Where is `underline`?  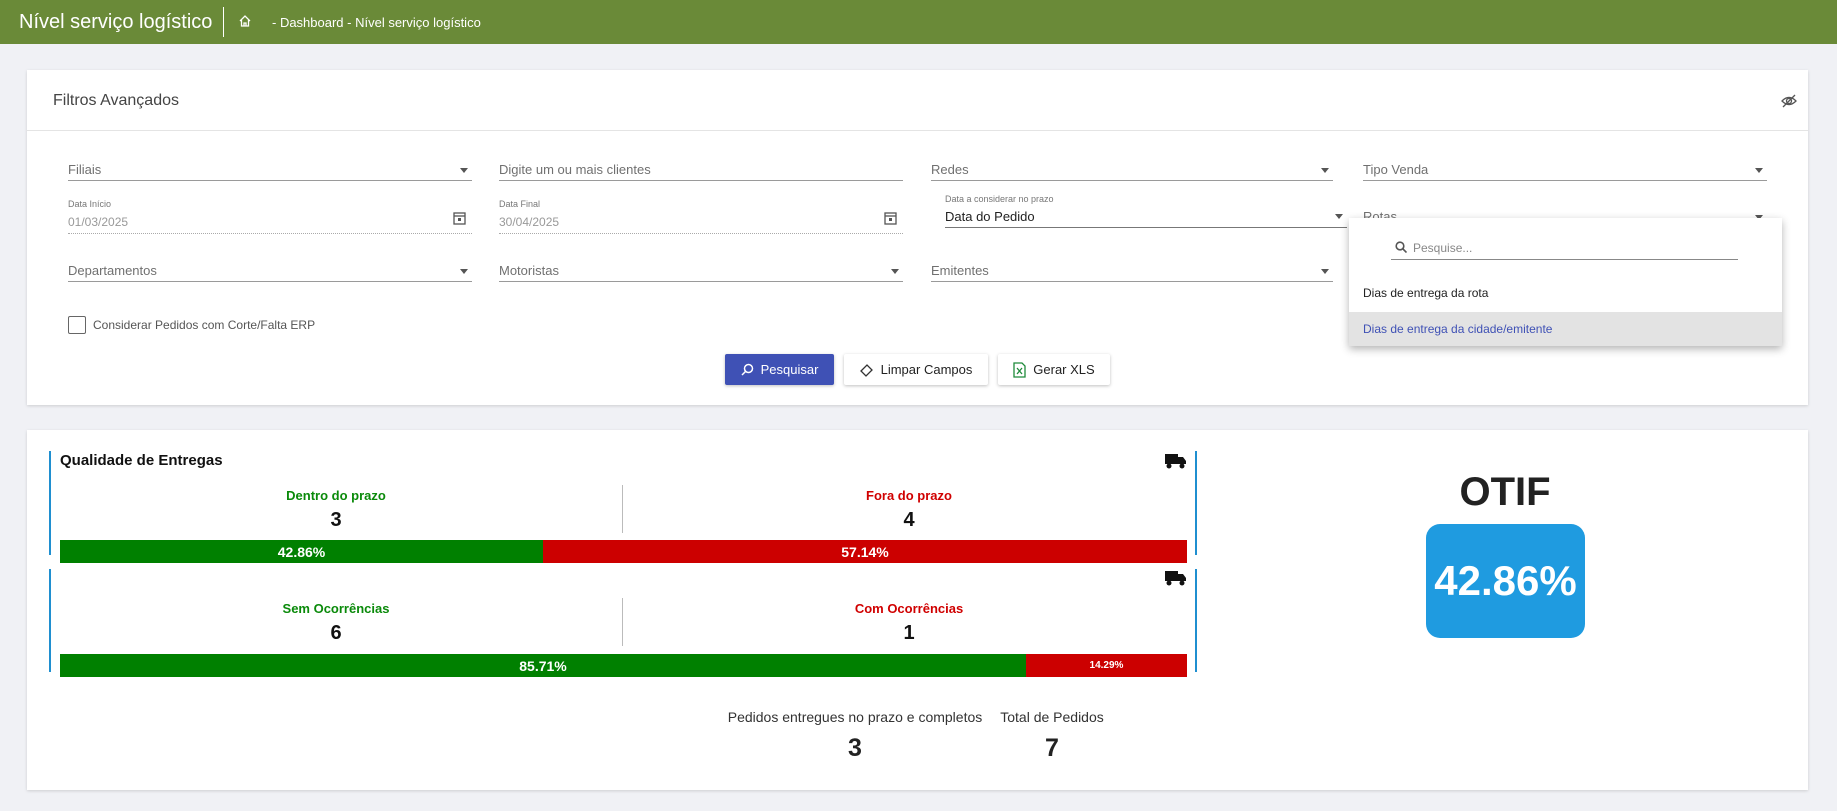 underline is located at coordinates (1564, 259).